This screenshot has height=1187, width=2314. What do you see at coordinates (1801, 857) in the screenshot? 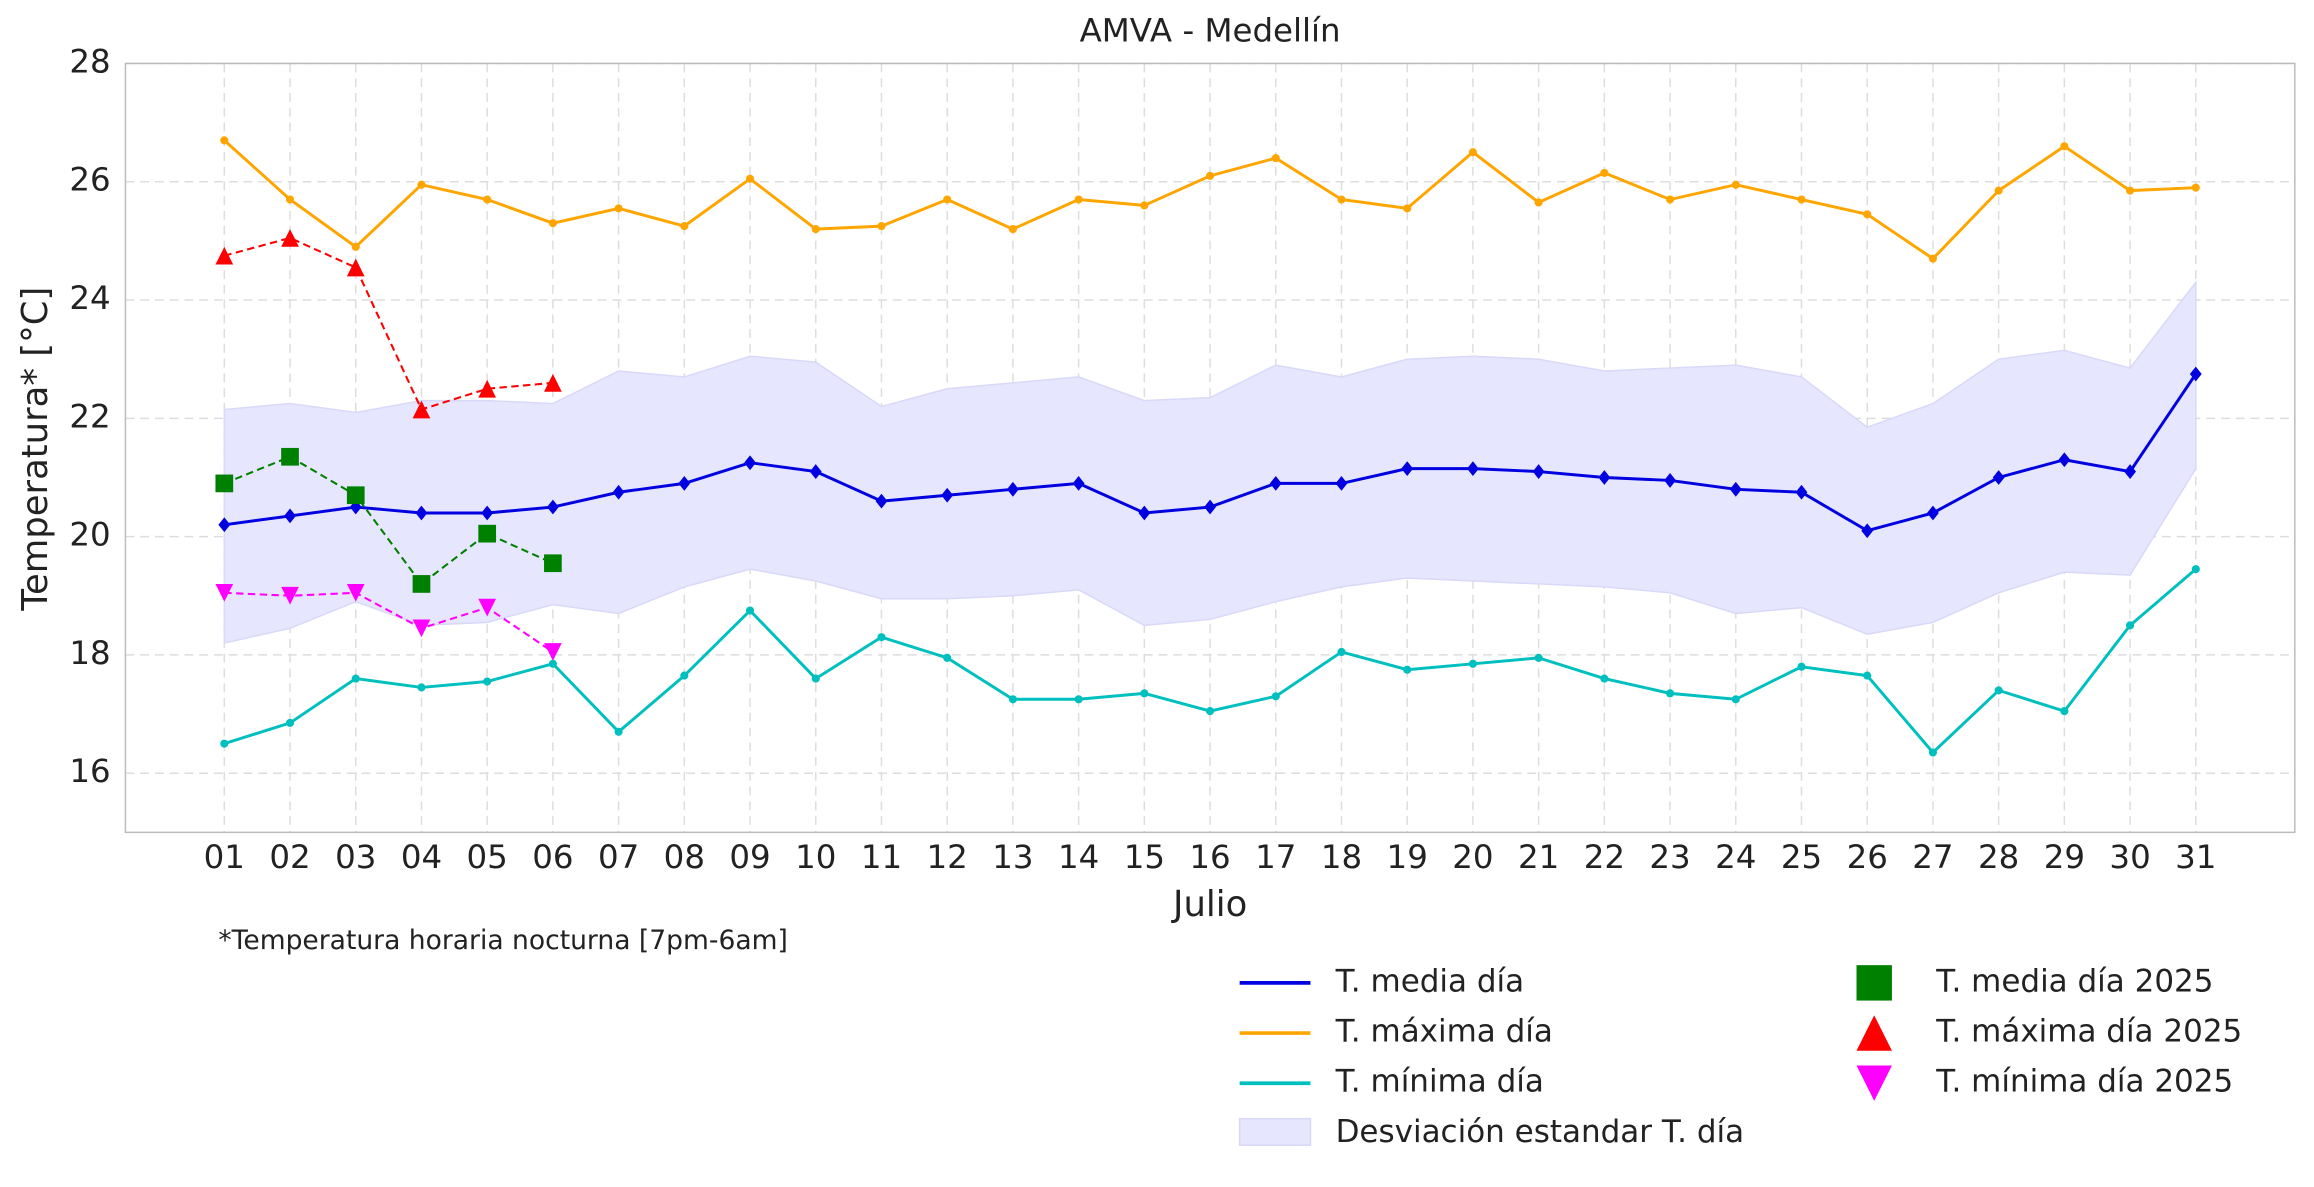
I see `x-tick-label: 25` at bounding box center [1801, 857].